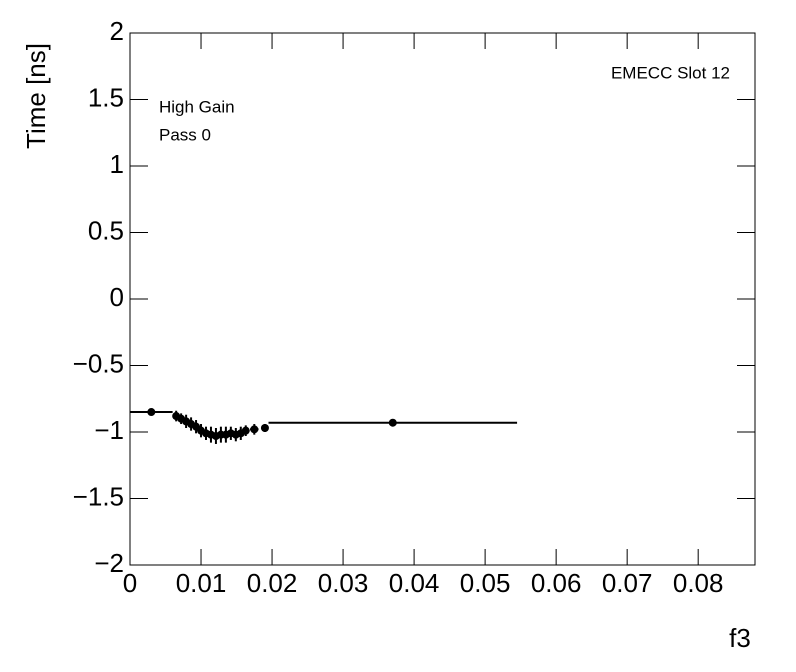 This screenshot has width=796, height=672. What do you see at coordinates (185, 134) in the screenshot?
I see `annotation: Pass 0` at bounding box center [185, 134].